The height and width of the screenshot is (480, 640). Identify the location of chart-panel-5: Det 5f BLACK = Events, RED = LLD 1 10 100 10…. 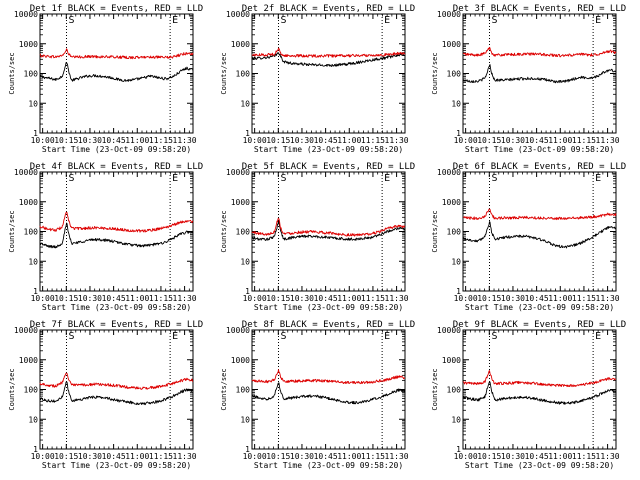
(317, 237).